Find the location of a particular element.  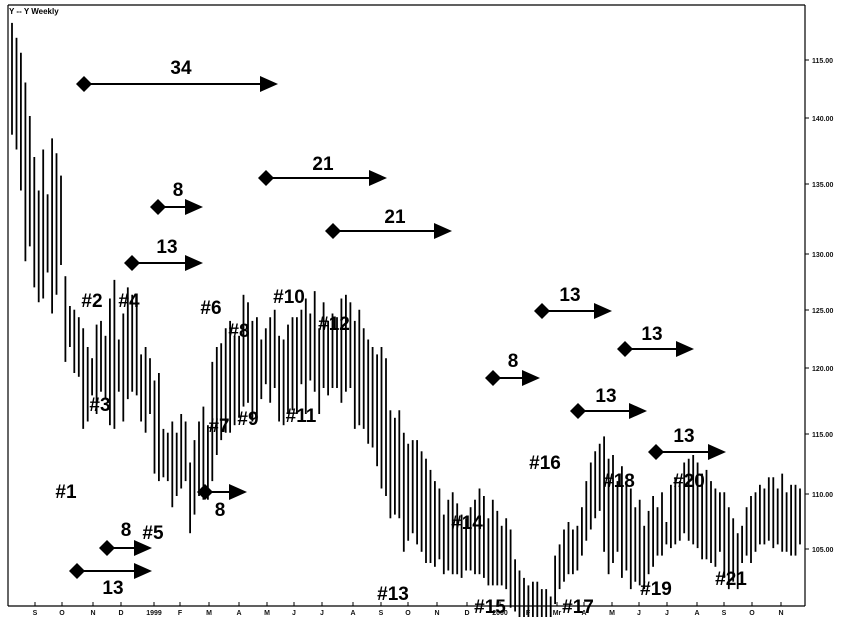

pivot-label: #9 is located at coordinates (247, 419).